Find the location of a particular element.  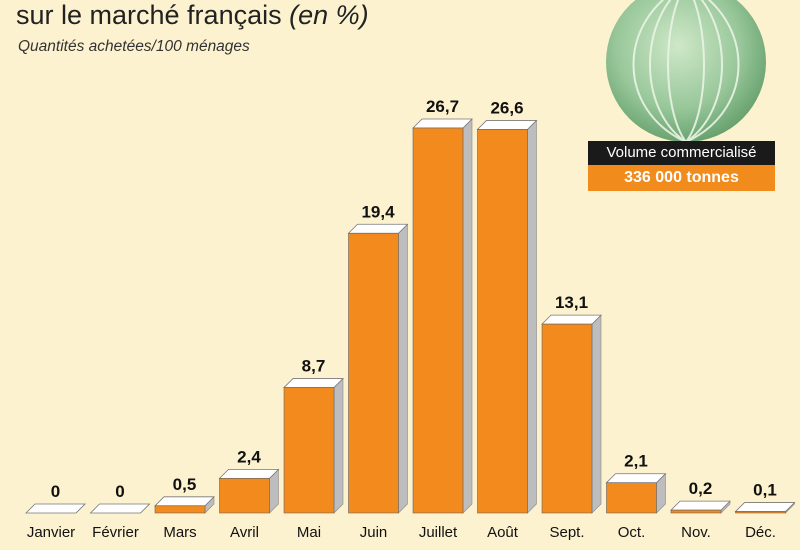

bar-value-label: 2,1 is located at coordinates (636, 461).